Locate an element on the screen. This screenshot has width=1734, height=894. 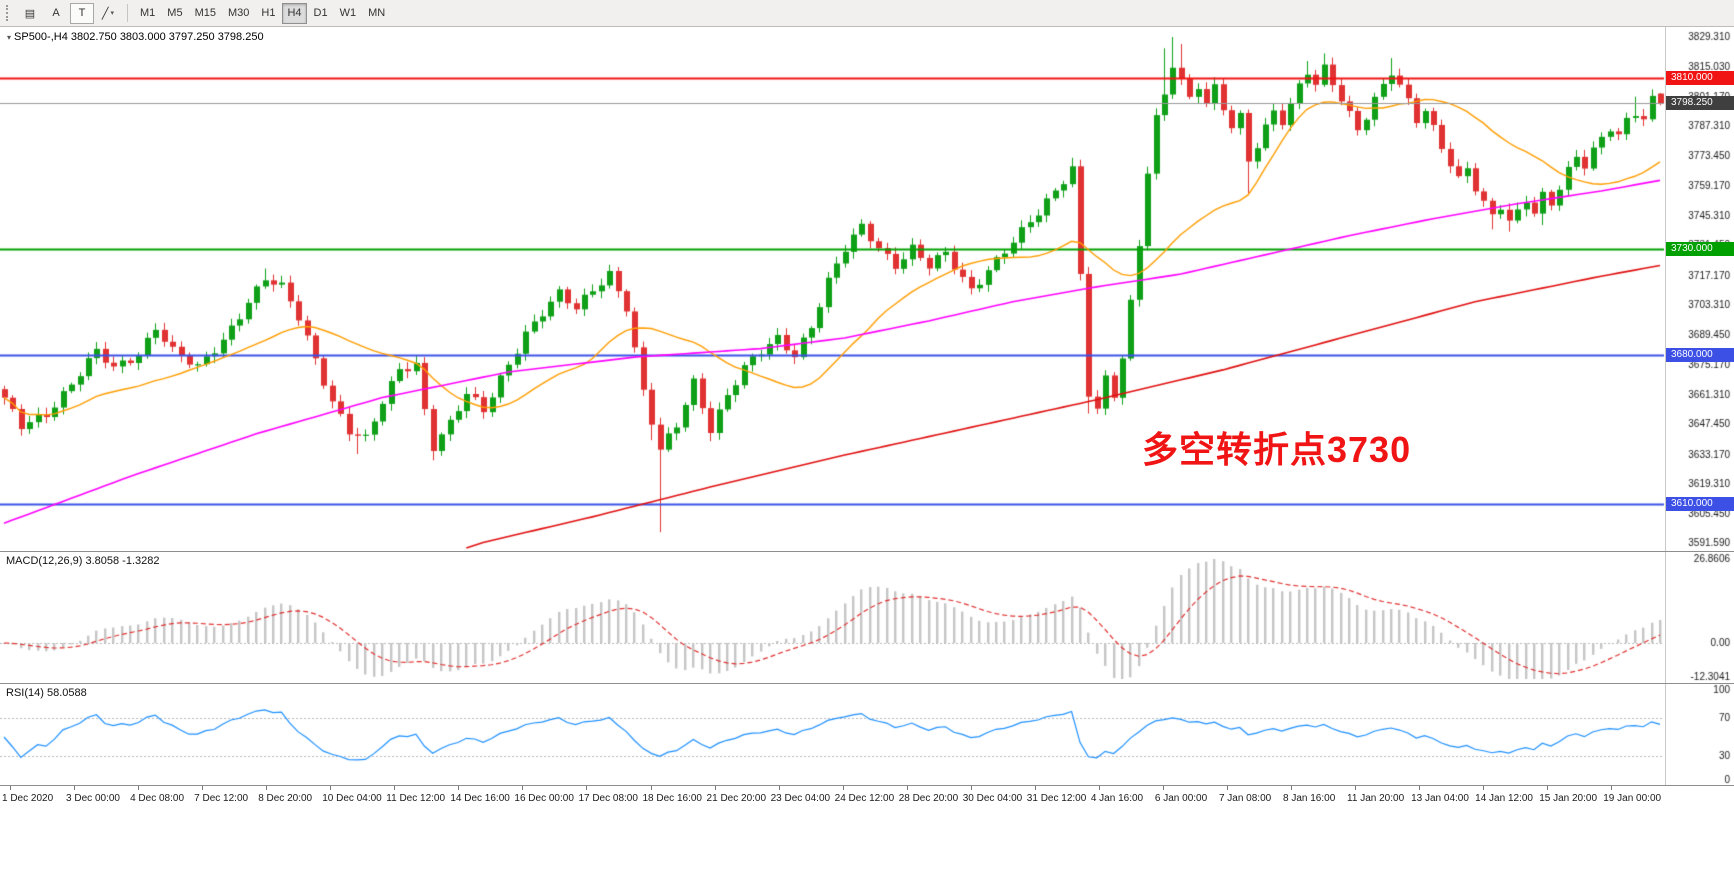
timeframe-button-d1: D1 is located at coordinates (321, 13).